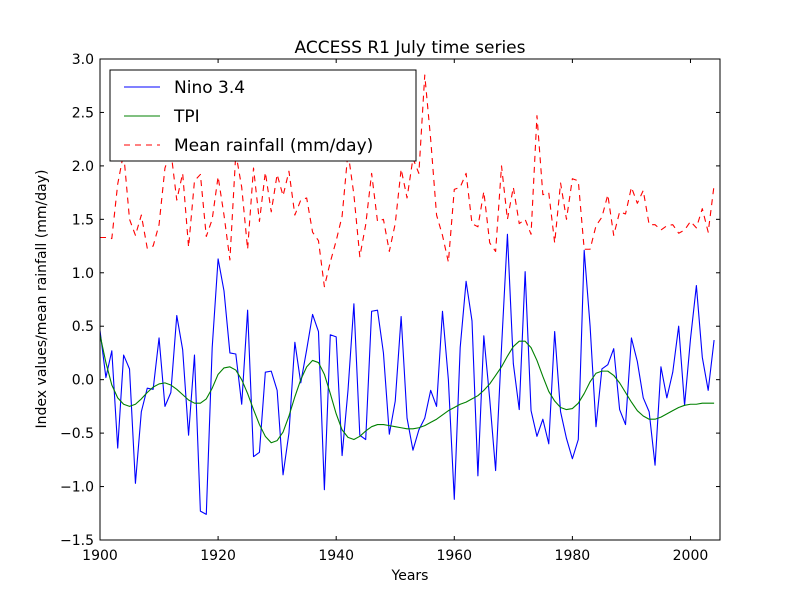 The height and width of the screenshot is (600, 800). I want to click on legend-box, so click(263, 115).